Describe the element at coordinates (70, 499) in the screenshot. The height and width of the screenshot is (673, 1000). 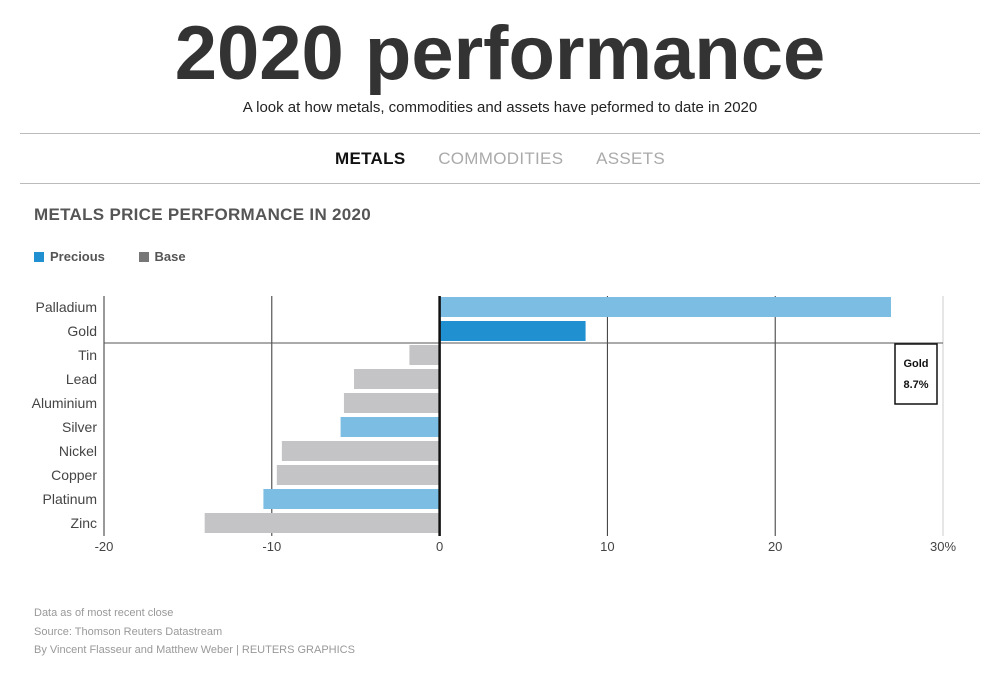
I see `bar-label-platinum: Platinum` at that location.